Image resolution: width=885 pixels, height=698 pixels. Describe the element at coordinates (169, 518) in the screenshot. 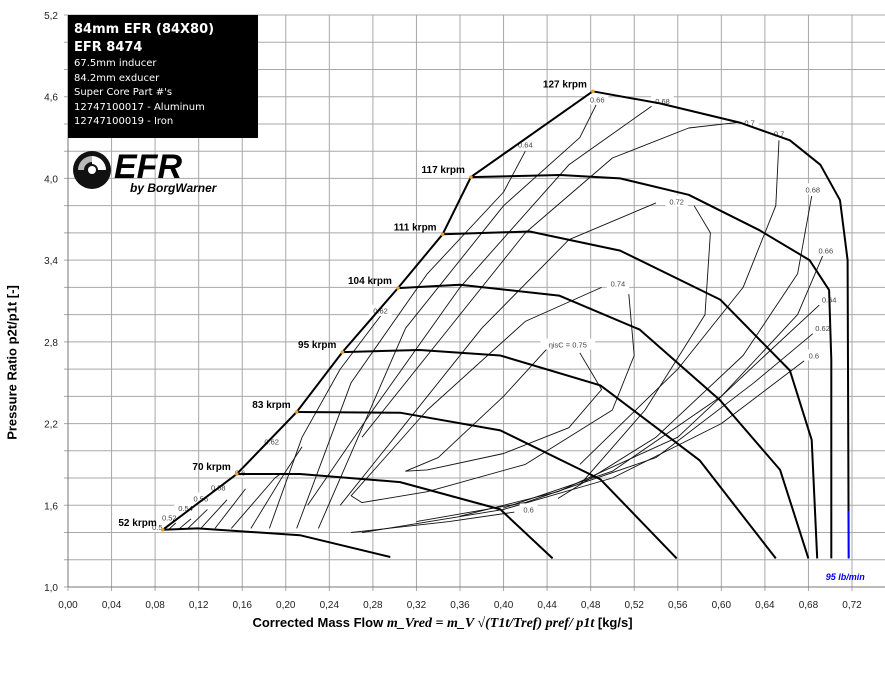

I see `efficiency-label: 0.52` at that location.